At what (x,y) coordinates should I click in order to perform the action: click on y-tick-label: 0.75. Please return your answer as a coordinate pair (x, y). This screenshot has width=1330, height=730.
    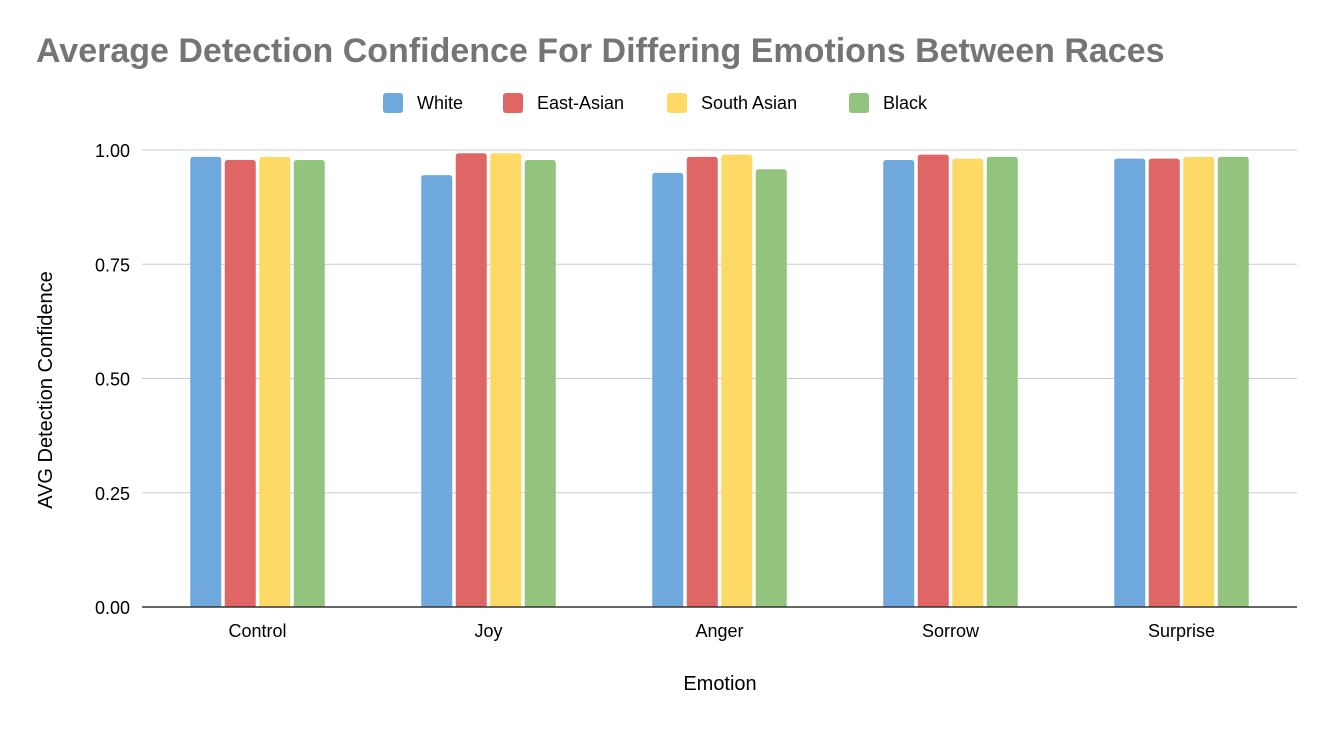
    Looking at the image, I should click on (112, 265).